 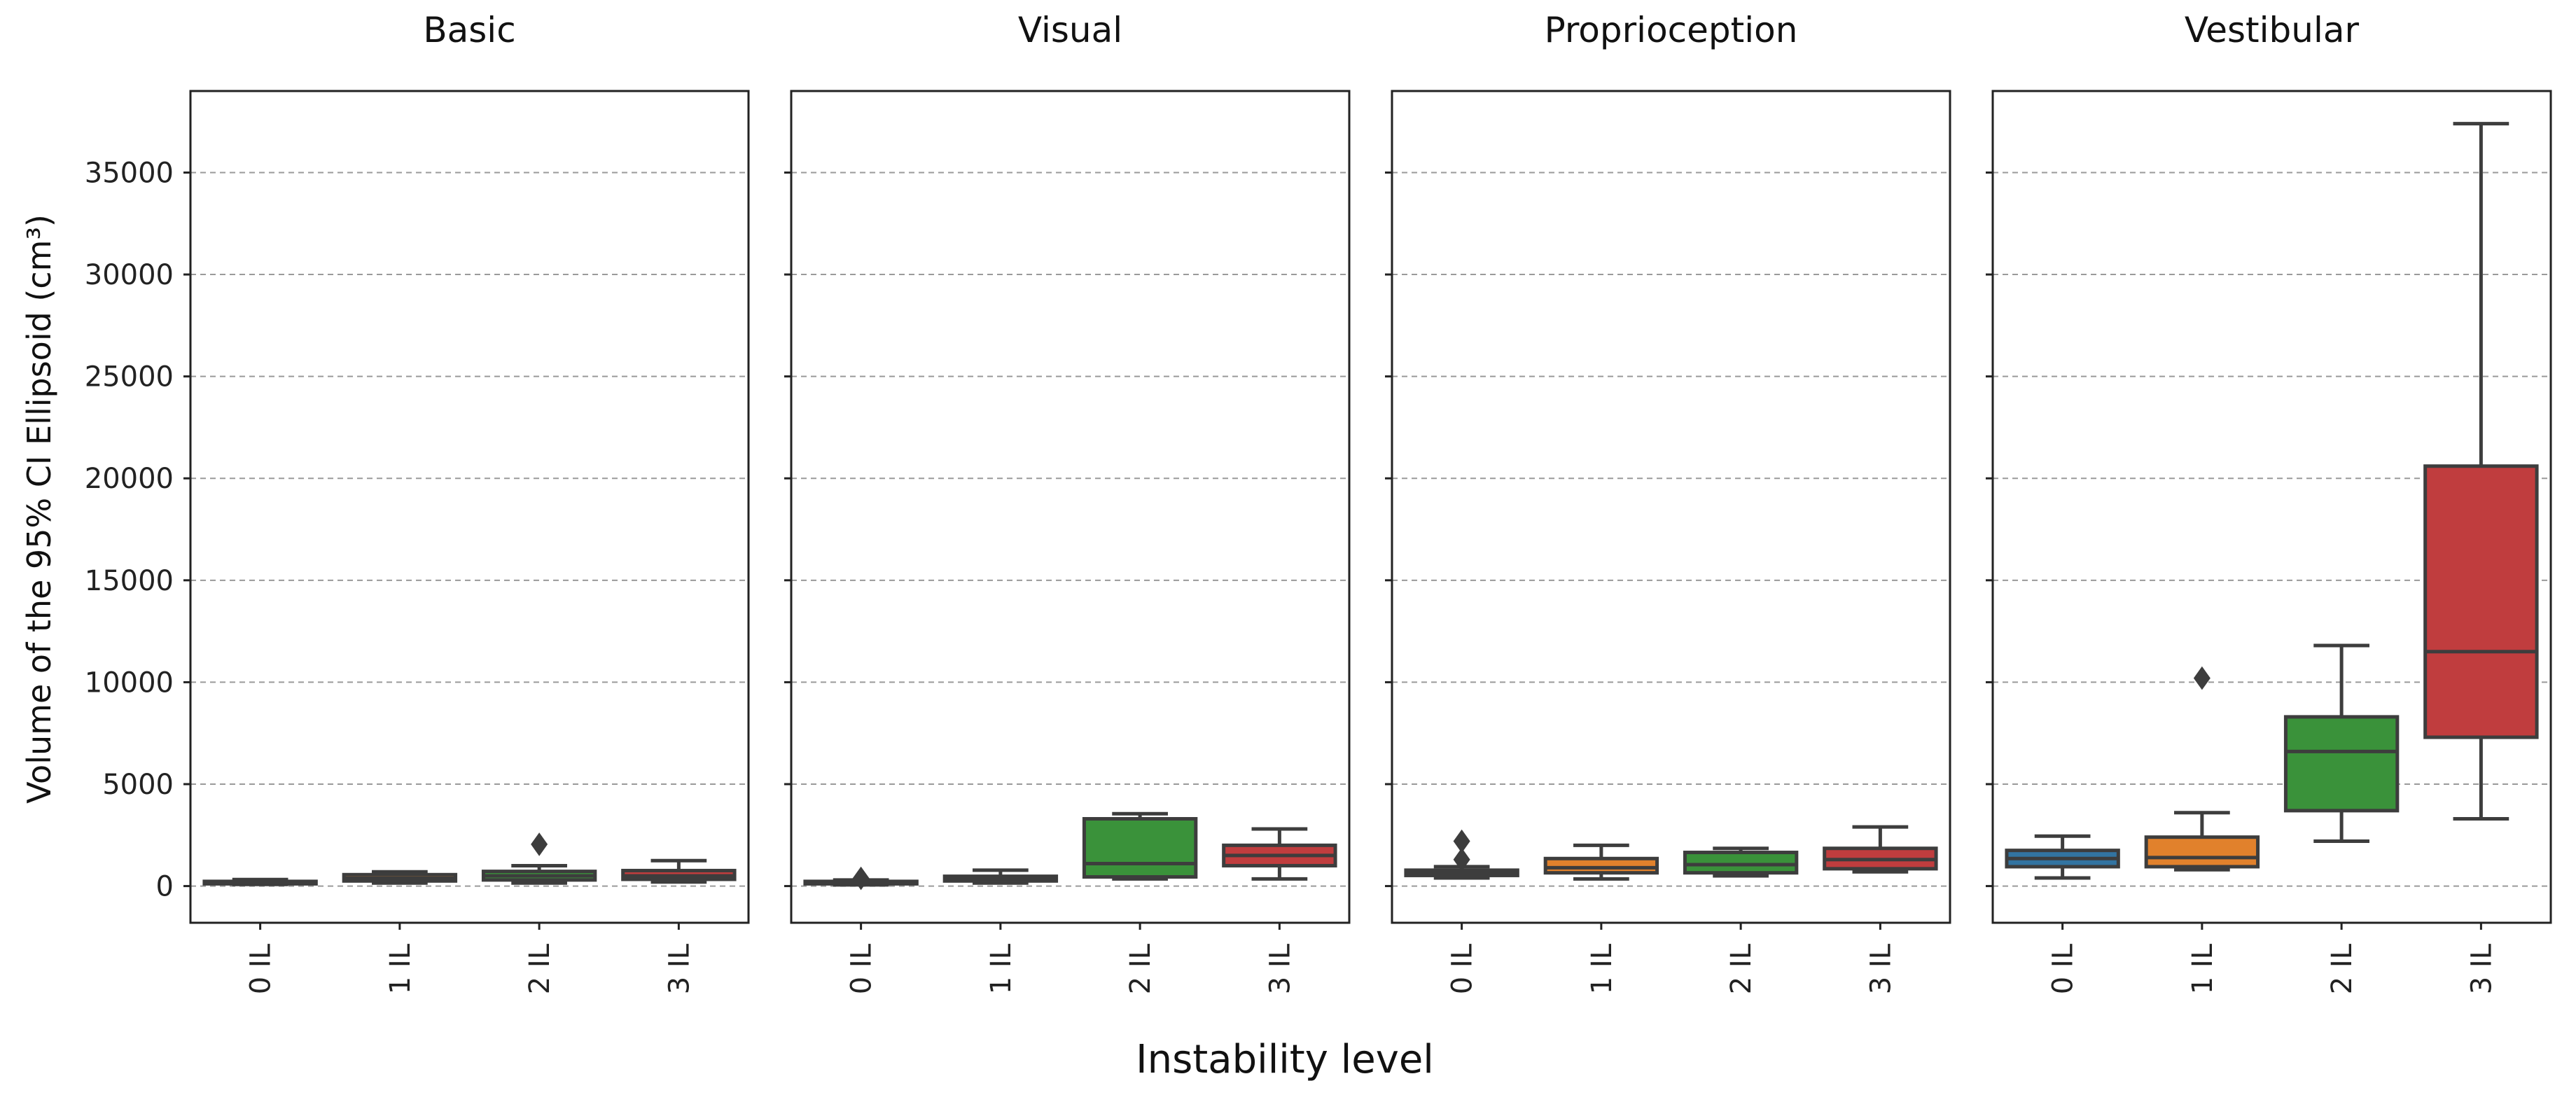 I want to click on y-tick-label: 10000, so click(x=129, y=683).